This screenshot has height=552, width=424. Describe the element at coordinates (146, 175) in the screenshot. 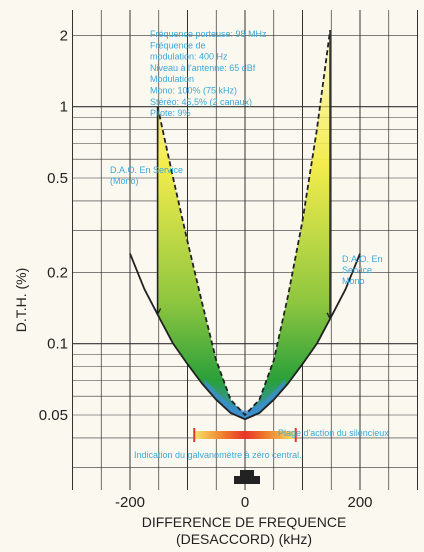

I see `dao-left-label: D.A.O. En Service (Mono)` at that location.